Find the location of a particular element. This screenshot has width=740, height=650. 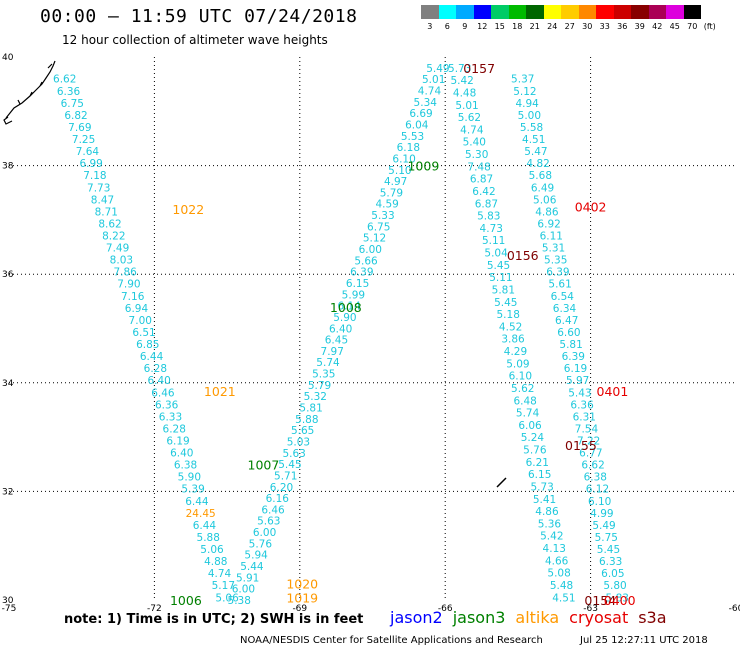

wave-height-value: 6.14 is located at coordinates (349, 307).